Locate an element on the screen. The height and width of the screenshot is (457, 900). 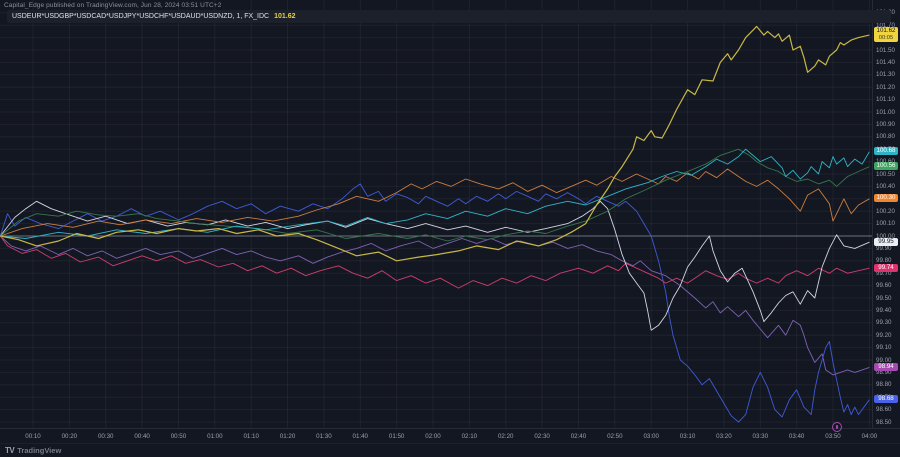
price-tick-label: 98.80 is located at coordinates (884, 385).